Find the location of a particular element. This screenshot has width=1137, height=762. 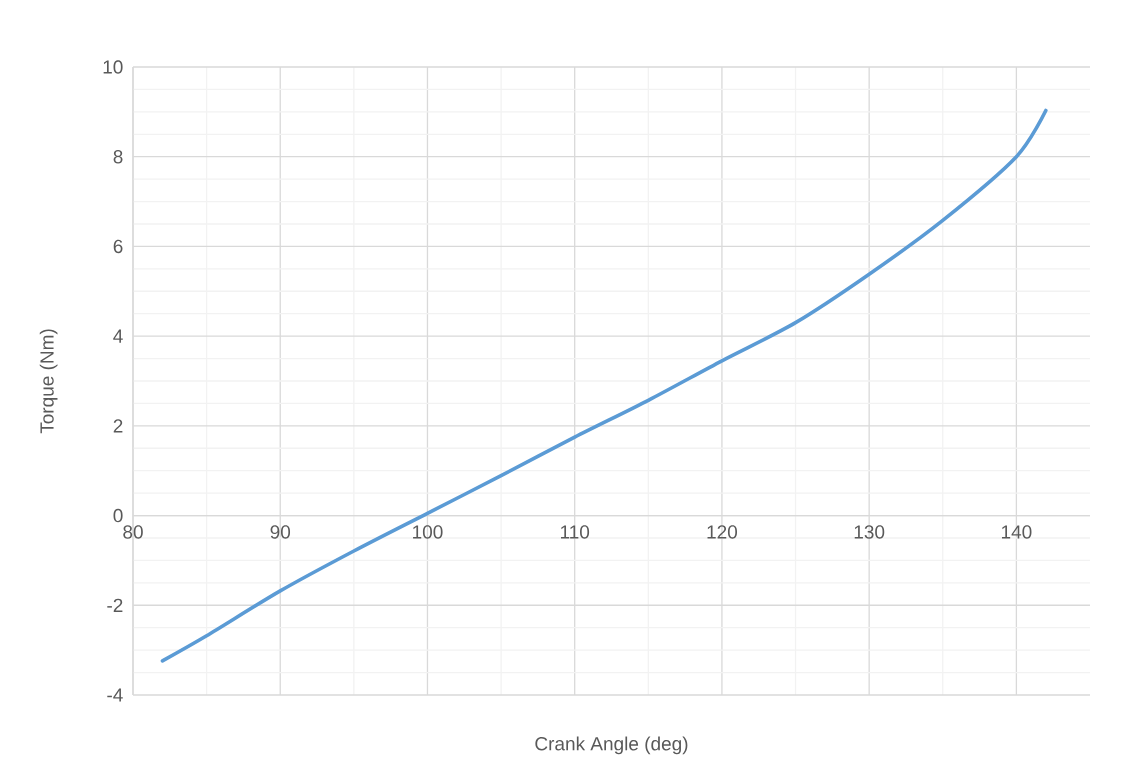

y-tick-label: -4 is located at coordinates (115, 695).